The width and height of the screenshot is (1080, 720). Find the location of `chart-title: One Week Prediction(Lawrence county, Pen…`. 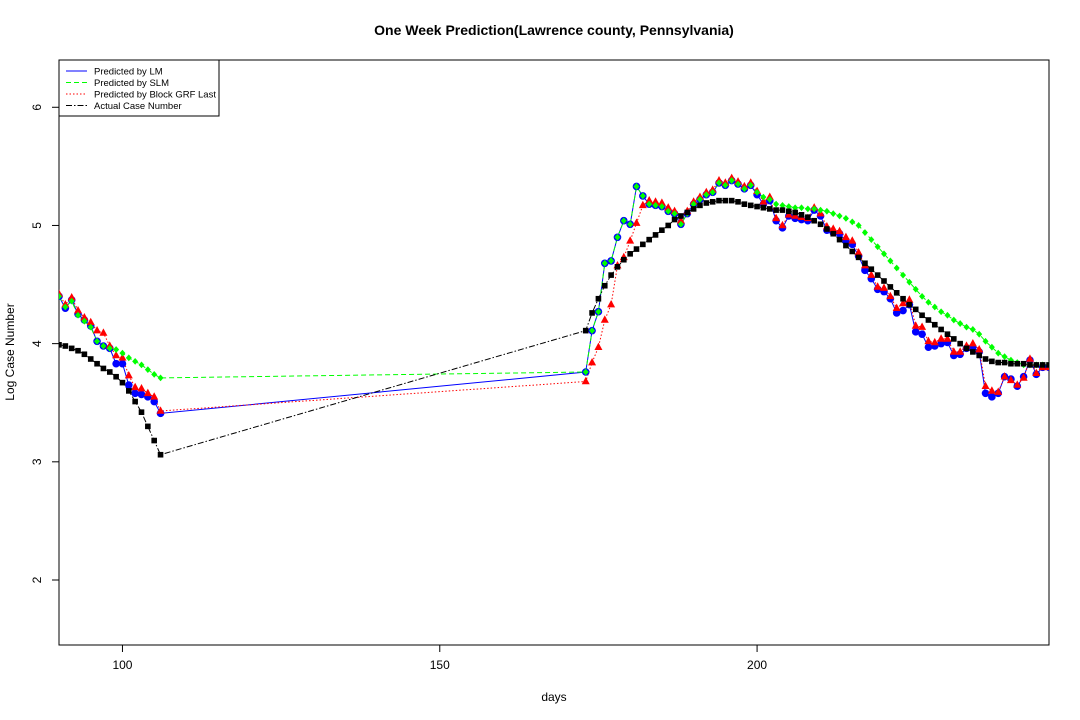

chart-title: One Week Prediction(Lawrence county, Pen… is located at coordinates (554, 30).